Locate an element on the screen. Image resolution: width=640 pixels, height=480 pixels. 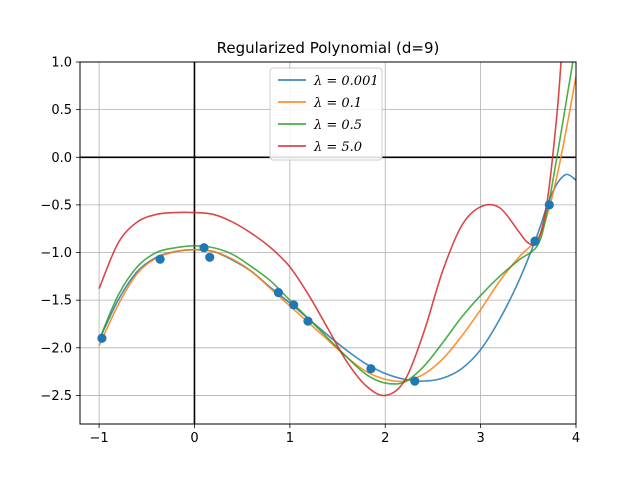
y-tick-label: 1.0 is located at coordinates (61, 63).